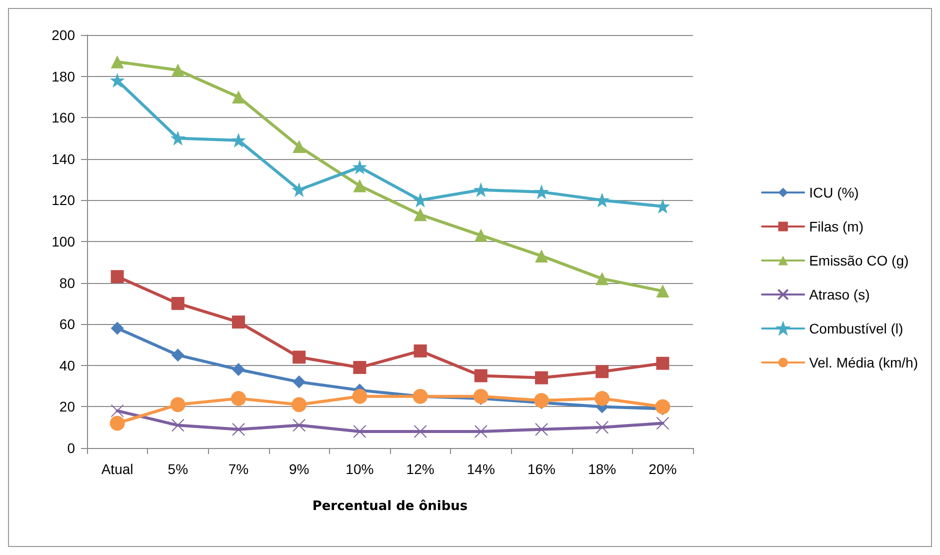 Image resolution: width=940 pixels, height=555 pixels. Describe the element at coordinates (390, 506) in the screenshot. I see `x-axis-title: Percentual de ônibus` at that location.